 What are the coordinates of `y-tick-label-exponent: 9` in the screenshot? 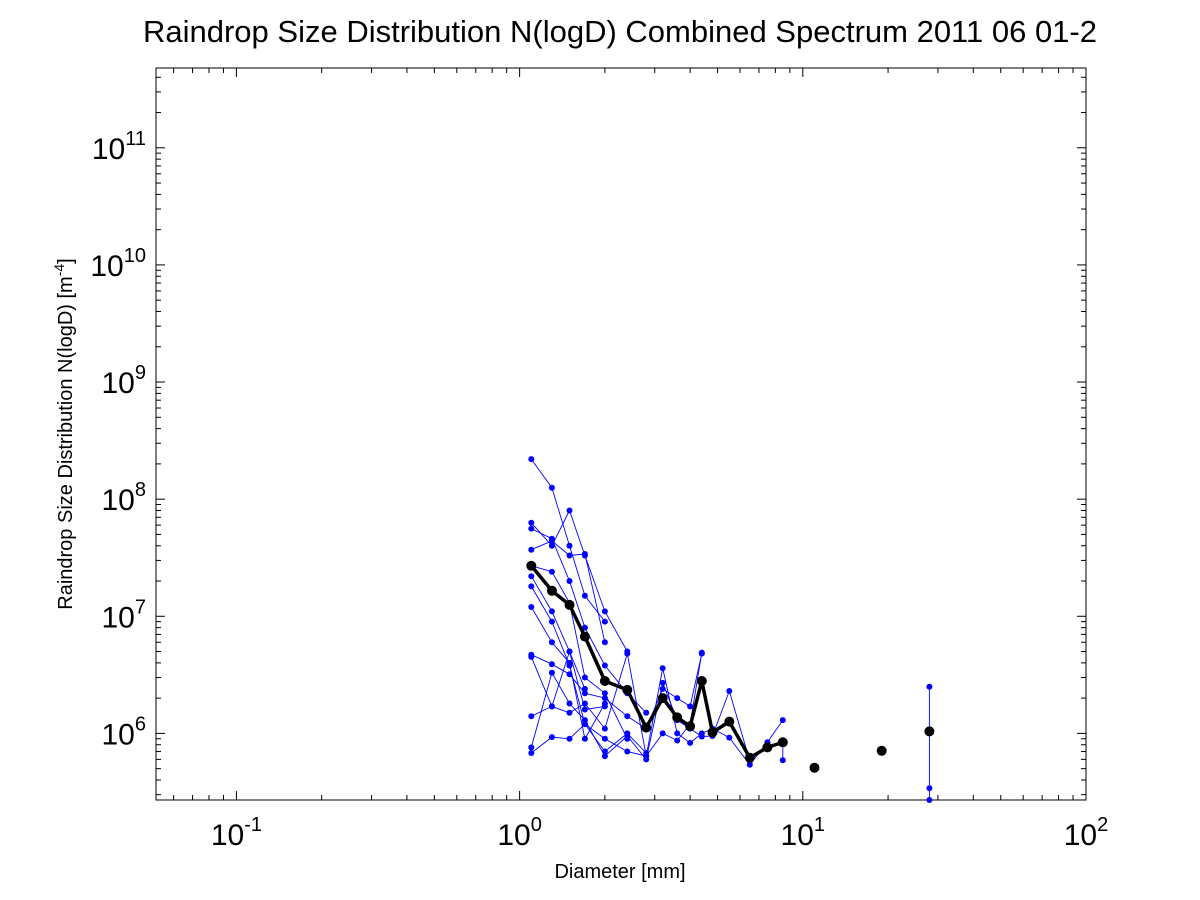 It's located at (140, 373).